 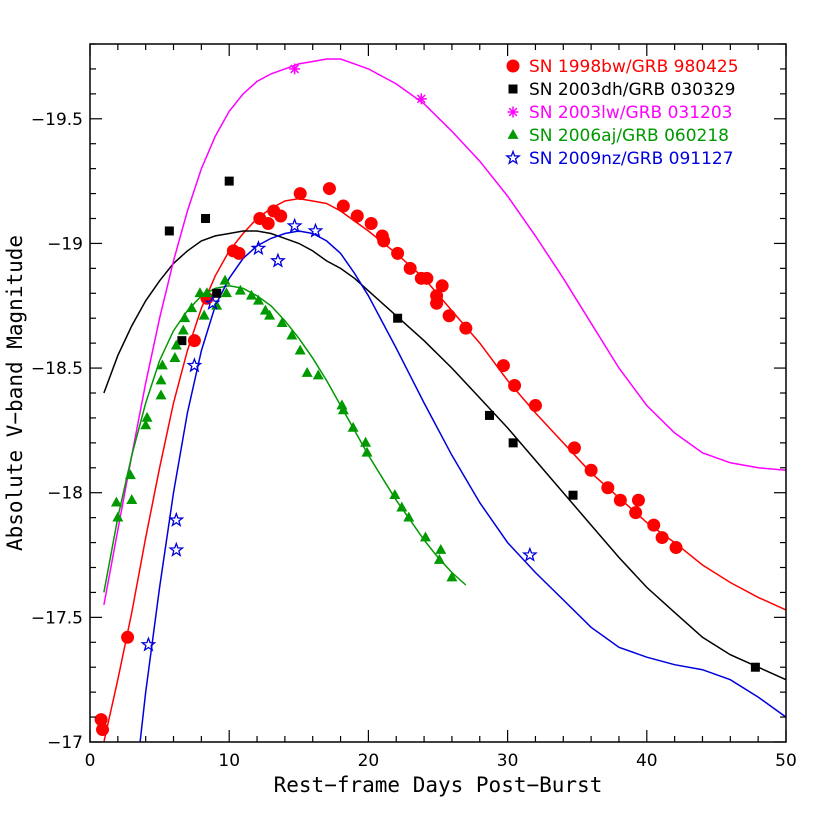 What do you see at coordinates (65, 494) in the screenshot?
I see `y-tick-label: −18` at bounding box center [65, 494].